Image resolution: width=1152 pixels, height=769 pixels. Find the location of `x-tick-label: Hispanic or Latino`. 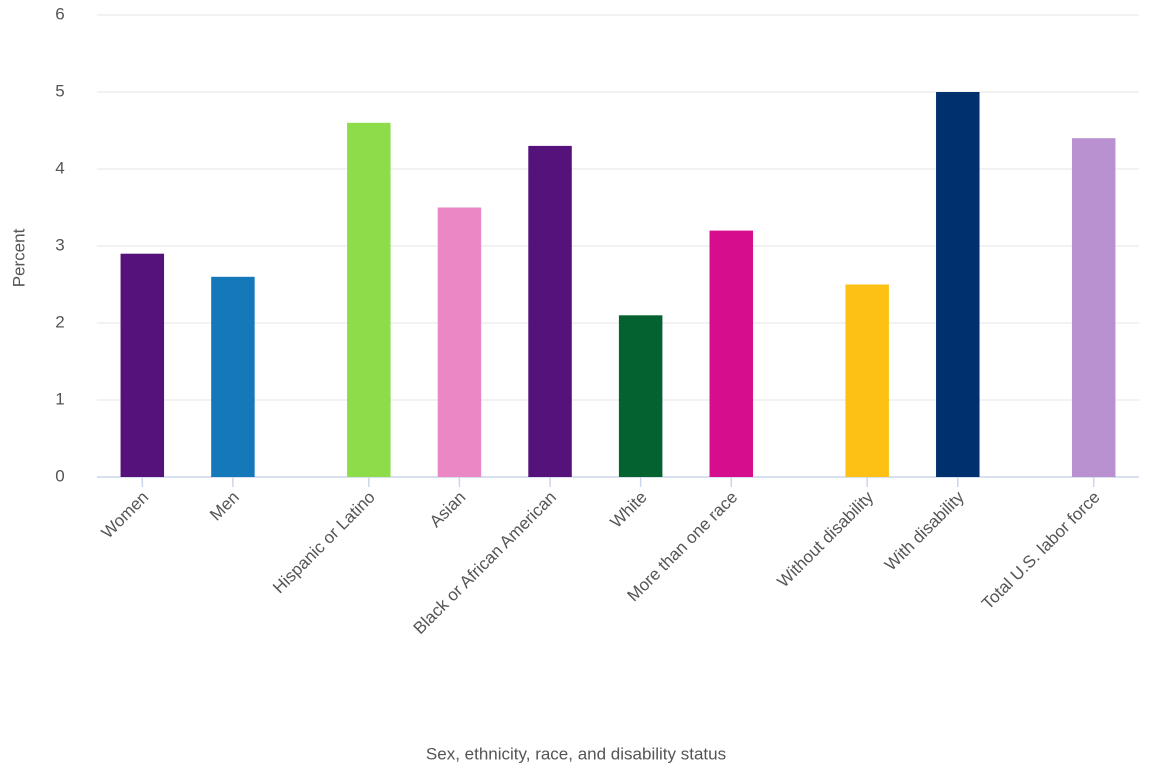

x-tick-label: Hispanic or Latino is located at coordinates (324, 543).